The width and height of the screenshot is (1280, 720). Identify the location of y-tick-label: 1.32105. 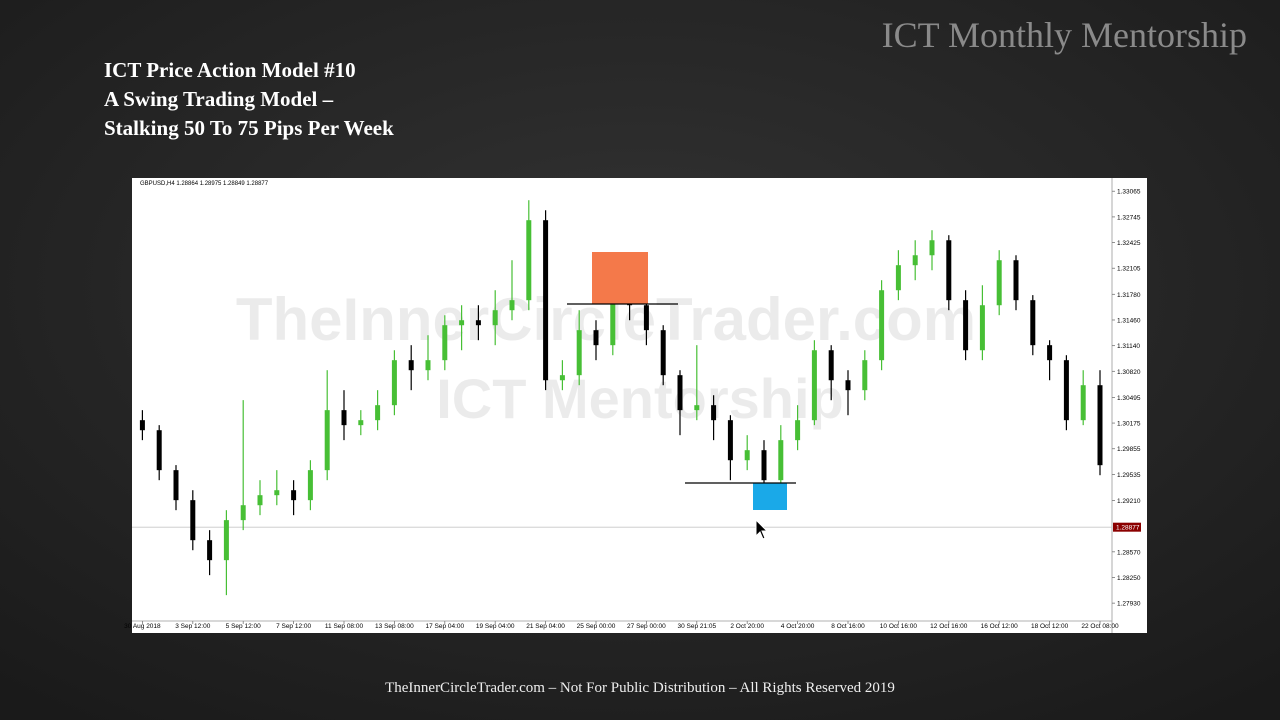
(1129, 269).